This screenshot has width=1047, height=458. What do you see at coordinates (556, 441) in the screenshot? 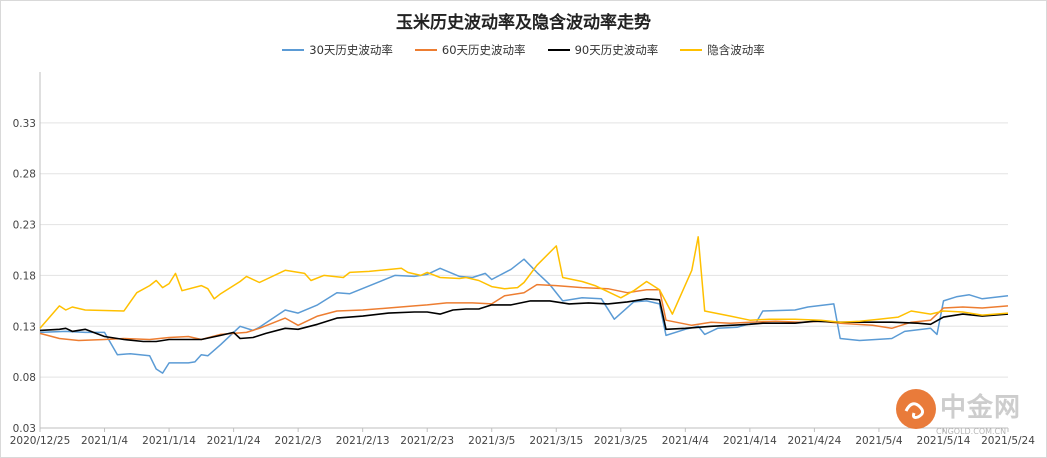
I see `x-tick-label: 2021/3/15` at bounding box center [556, 441].